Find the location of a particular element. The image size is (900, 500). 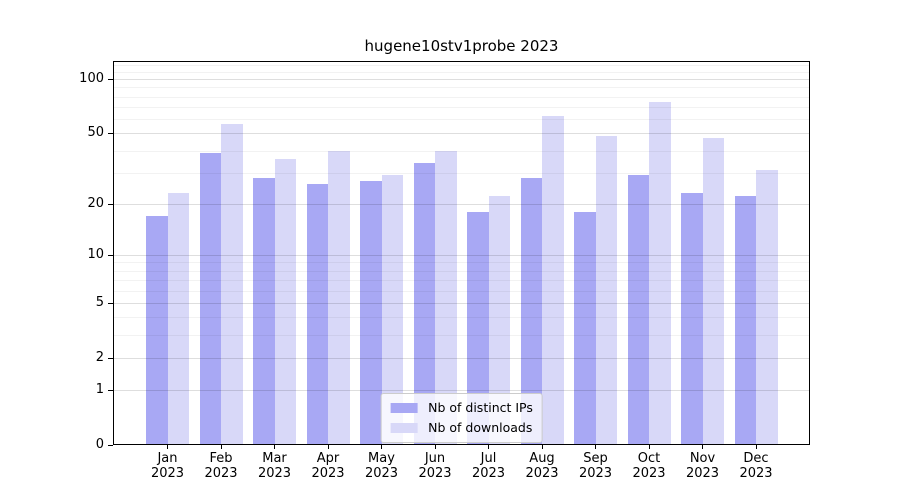

bar-downloads-jun is located at coordinates (446, 297).